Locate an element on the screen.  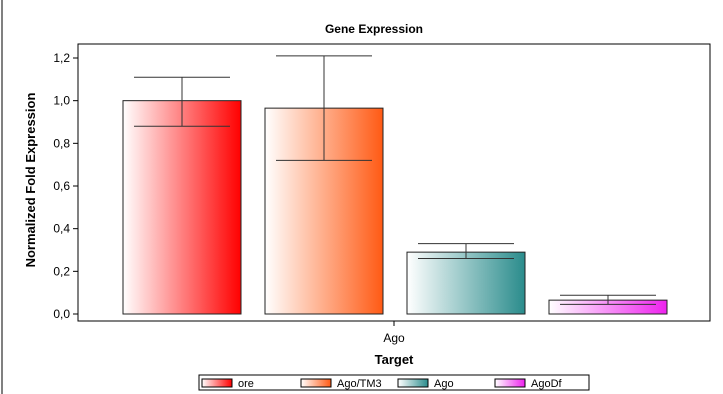
bar-ago is located at coordinates (466, 283).